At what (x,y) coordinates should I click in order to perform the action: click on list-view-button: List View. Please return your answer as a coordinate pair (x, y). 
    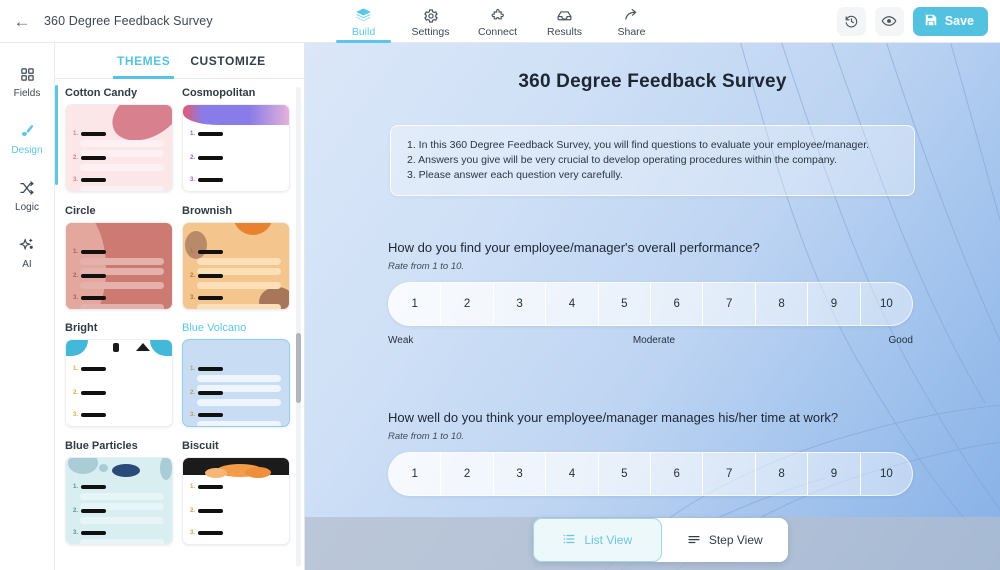
    Looking at the image, I should click on (597, 540).